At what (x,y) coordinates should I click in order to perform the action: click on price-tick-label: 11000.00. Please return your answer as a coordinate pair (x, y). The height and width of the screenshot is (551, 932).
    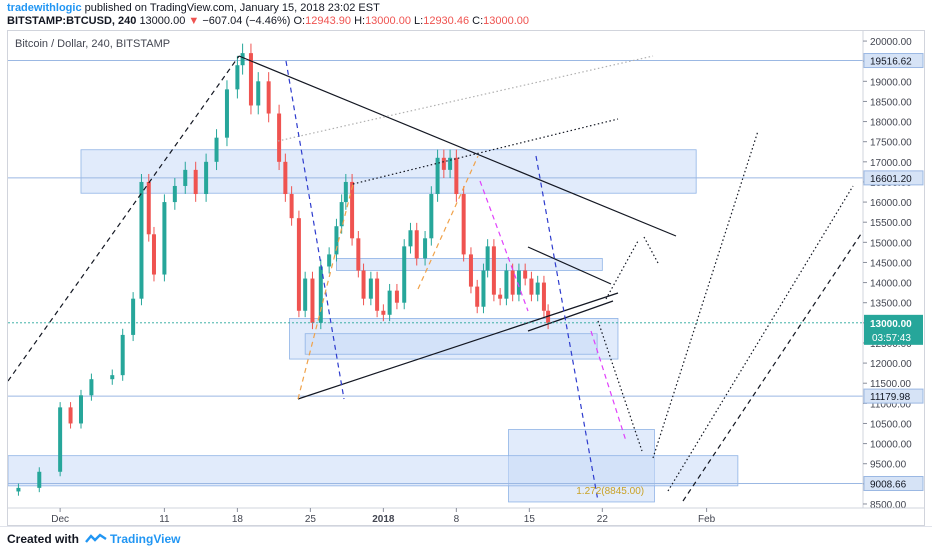
    Looking at the image, I should click on (890, 404).